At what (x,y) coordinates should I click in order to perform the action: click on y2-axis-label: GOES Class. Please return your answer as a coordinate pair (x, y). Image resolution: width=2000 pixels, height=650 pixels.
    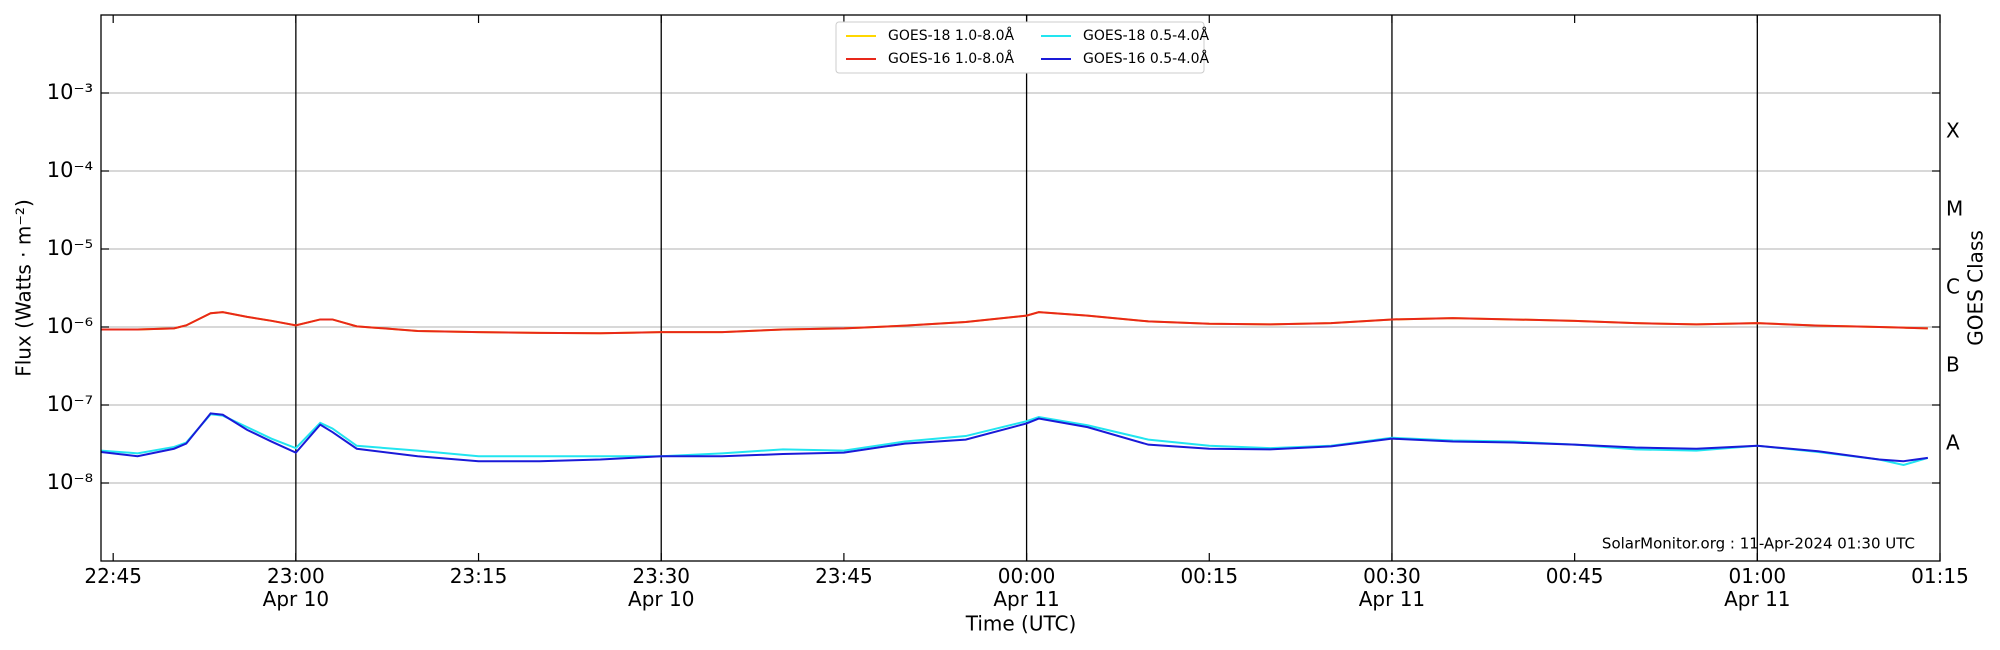
    Looking at the image, I should click on (1976, 288).